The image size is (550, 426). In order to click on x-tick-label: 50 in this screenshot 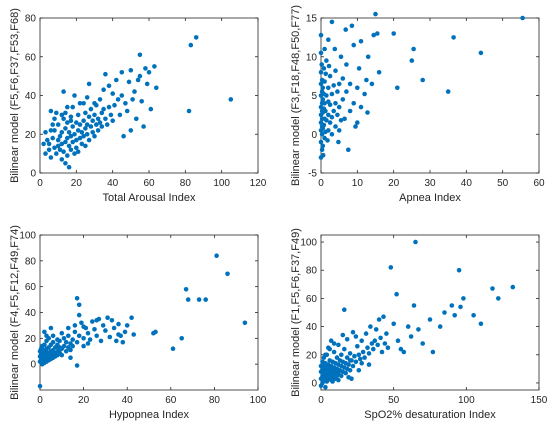, I will do `click(503, 183)`.